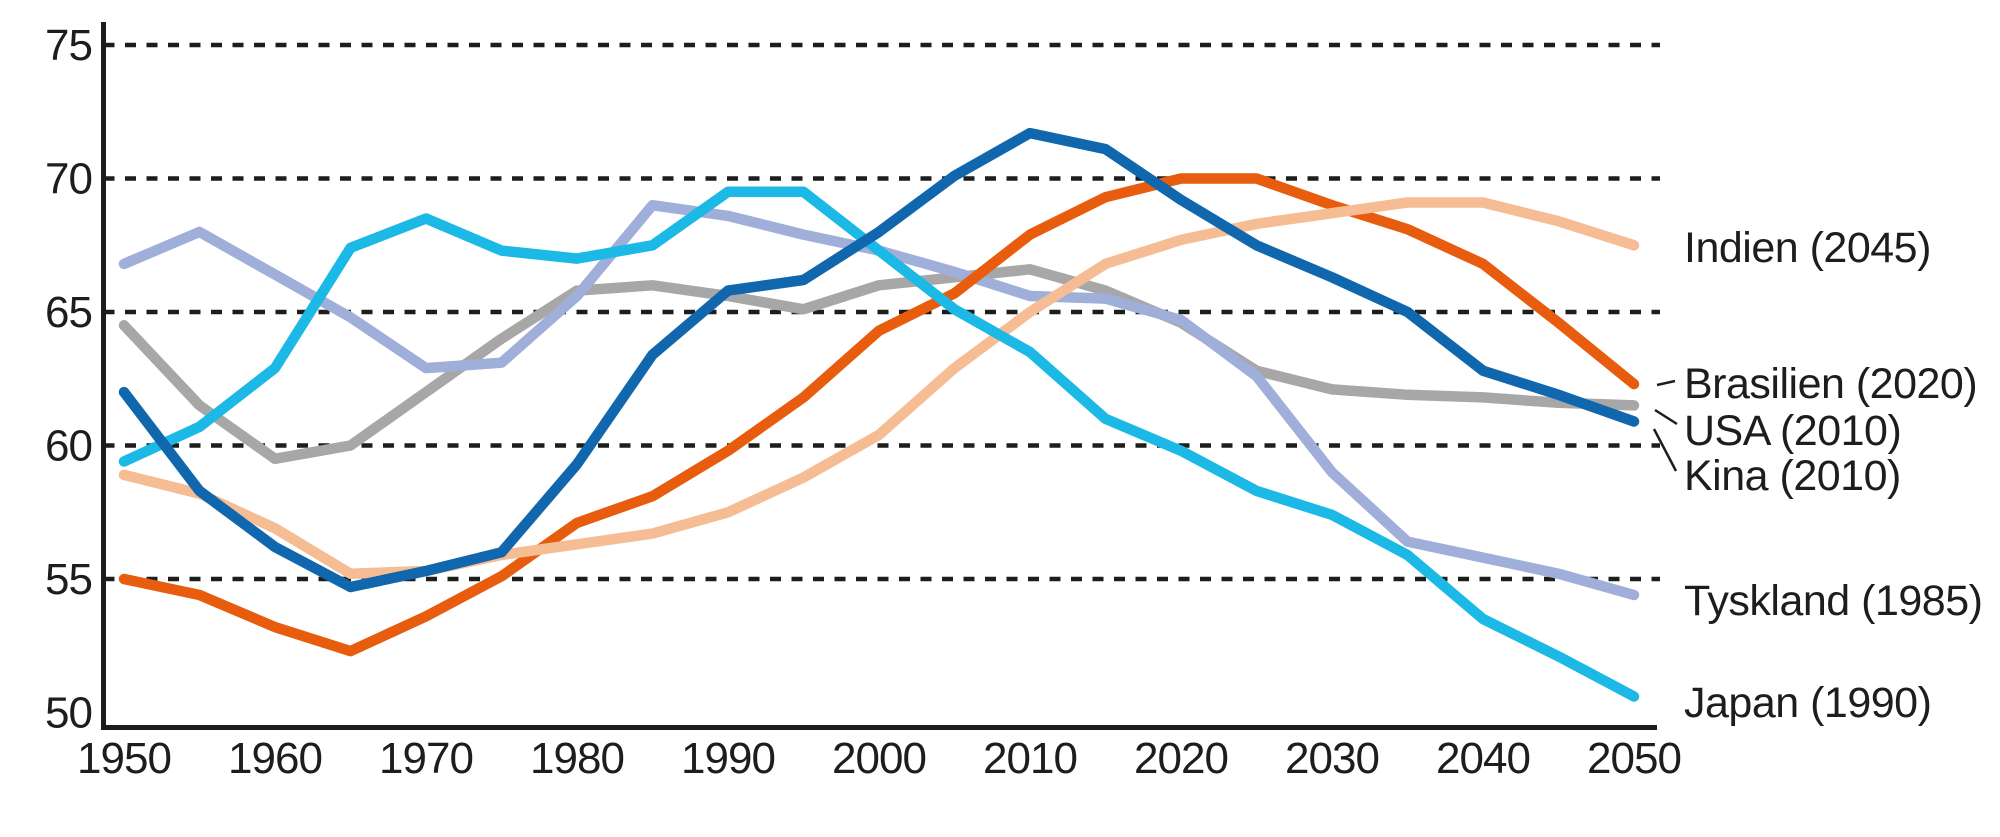 The image size is (2000, 837). Describe the element at coordinates (1830, 384) in the screenshot. I see `series-label-brasilien: Brasilien (2020)` at that location.